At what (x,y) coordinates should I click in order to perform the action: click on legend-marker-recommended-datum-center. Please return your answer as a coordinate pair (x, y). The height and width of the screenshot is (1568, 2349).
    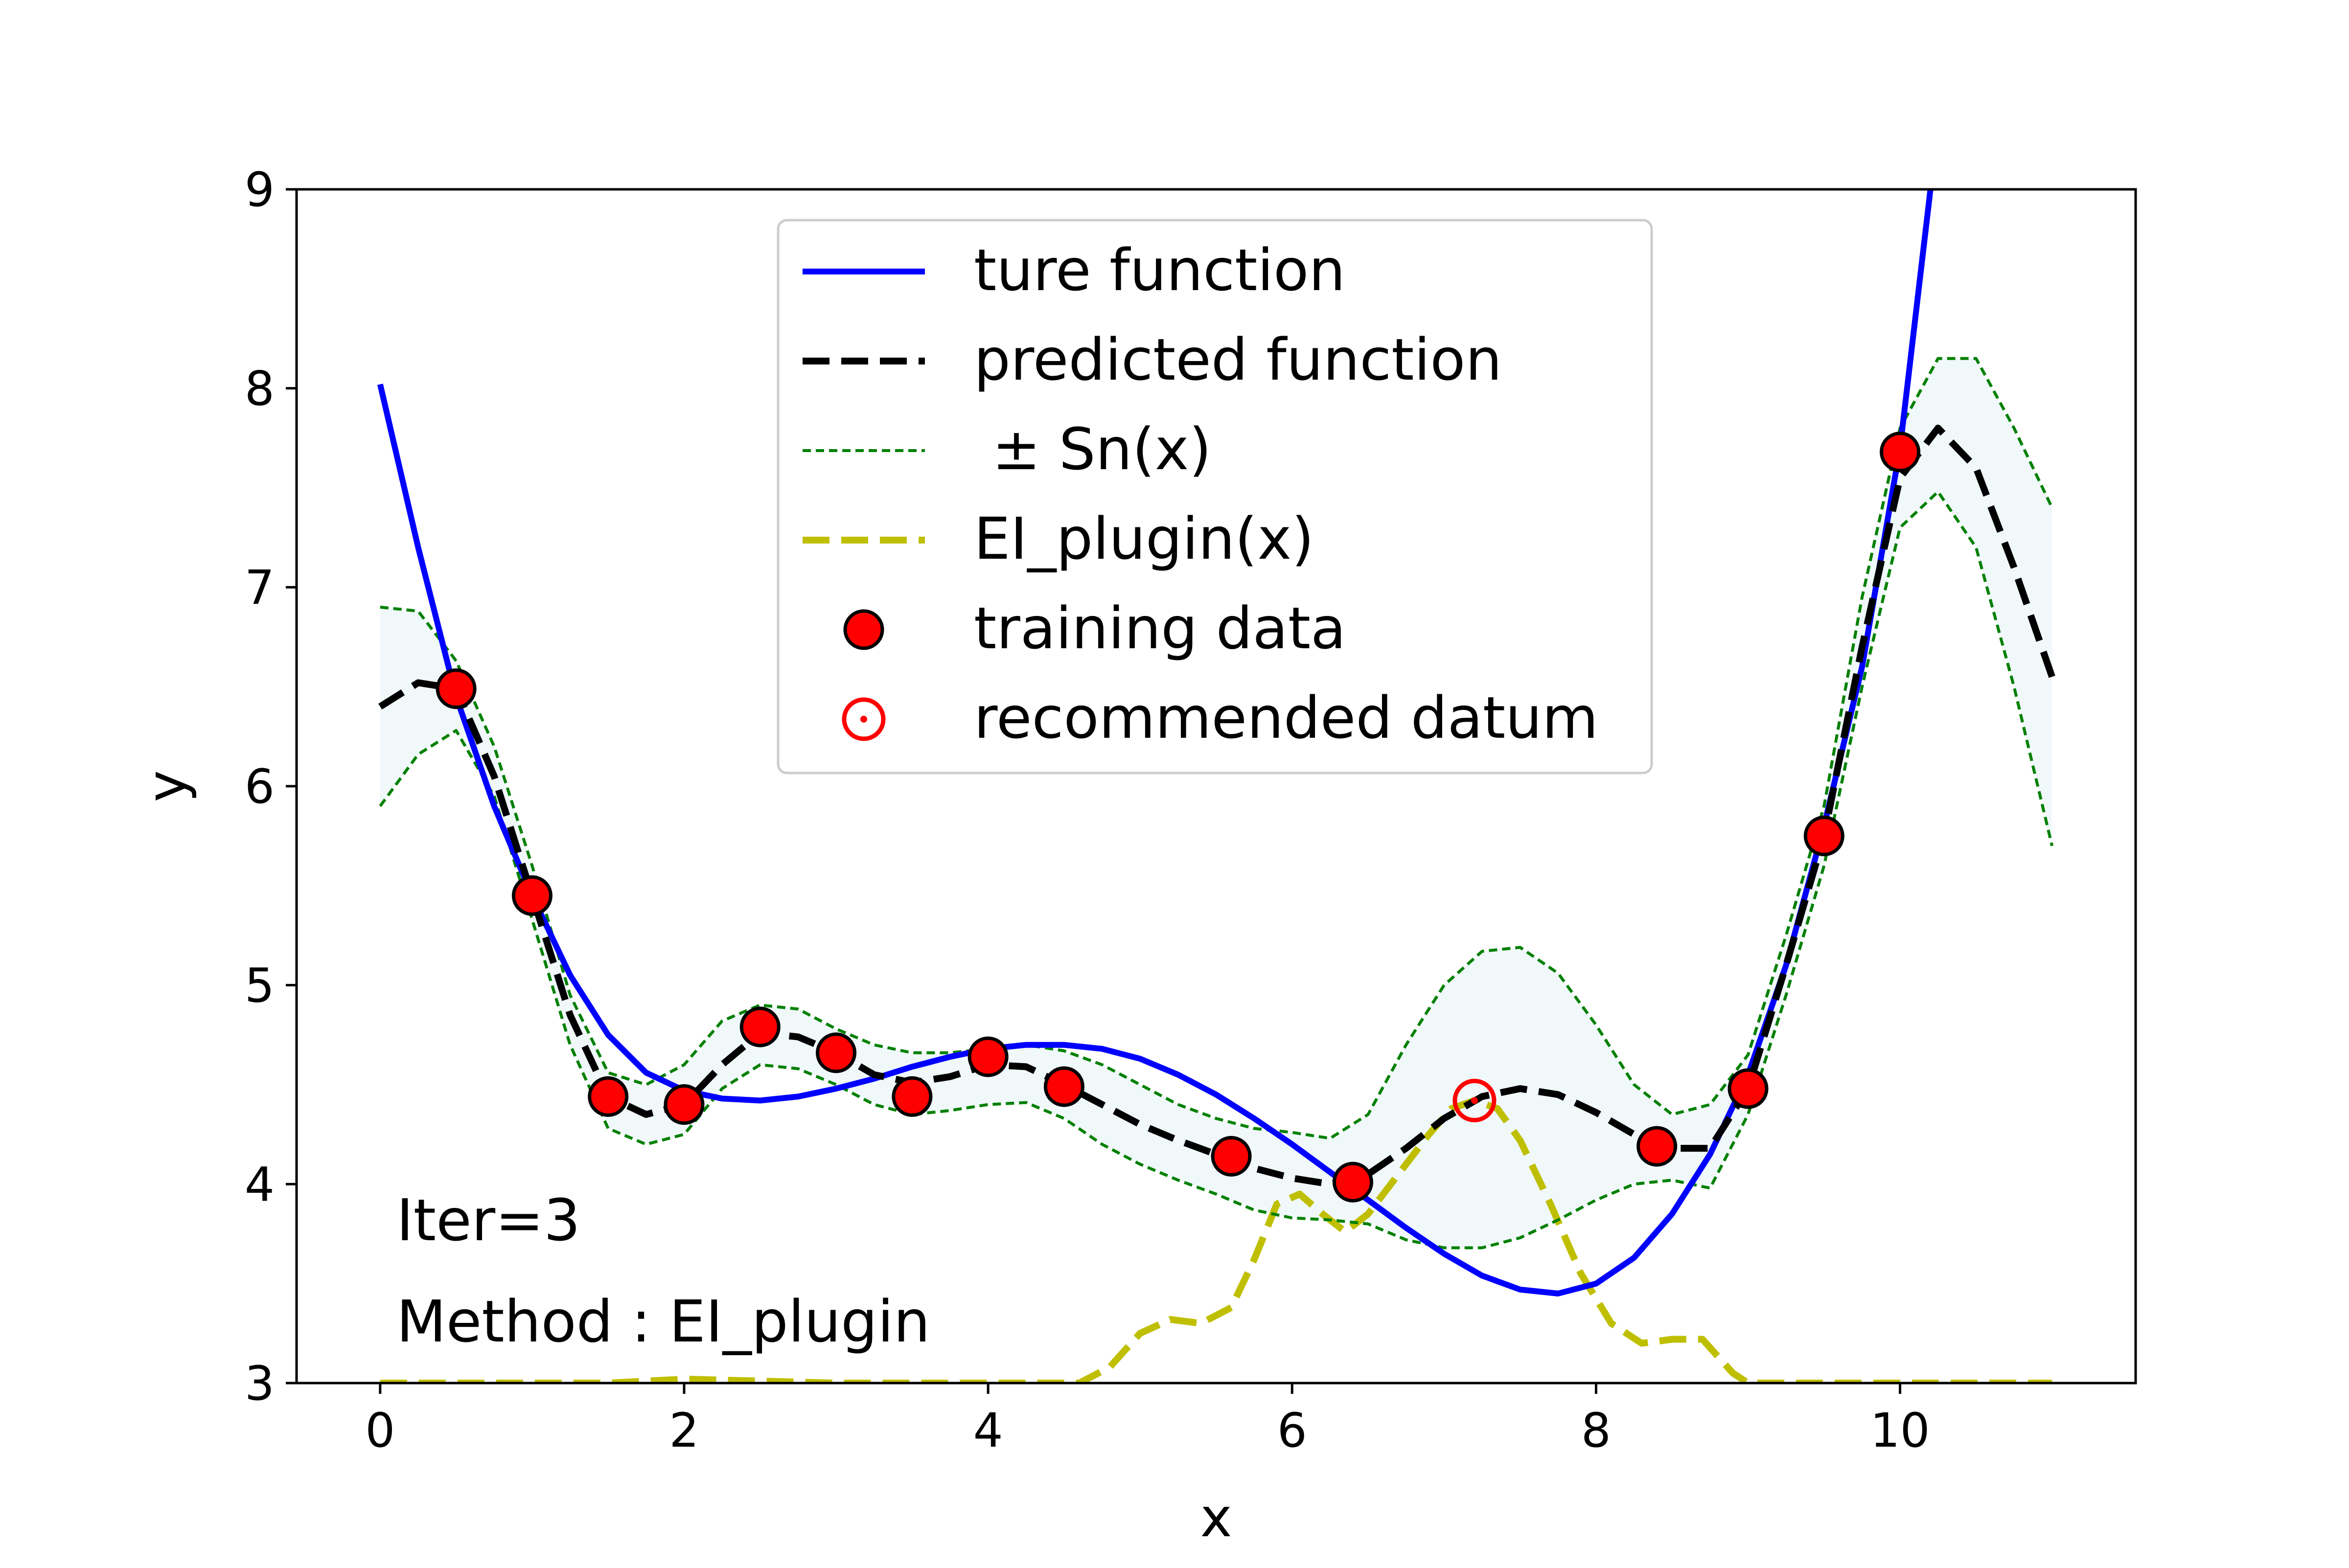
    Looking at the image, I should click on (864, 719).